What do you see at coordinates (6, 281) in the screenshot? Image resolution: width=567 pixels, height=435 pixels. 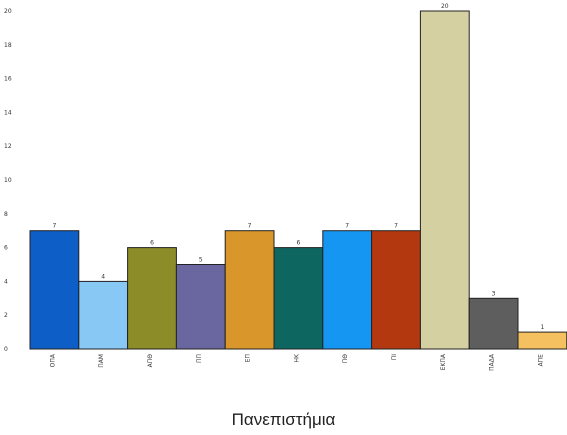 I see `y-tick-label: 4` at bounding box center [6, 281].